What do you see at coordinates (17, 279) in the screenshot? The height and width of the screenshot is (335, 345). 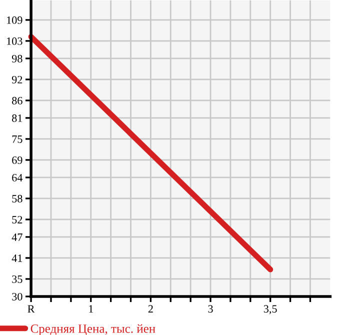 I see `y-tick-label: 35` at bounding box center [17, 279].